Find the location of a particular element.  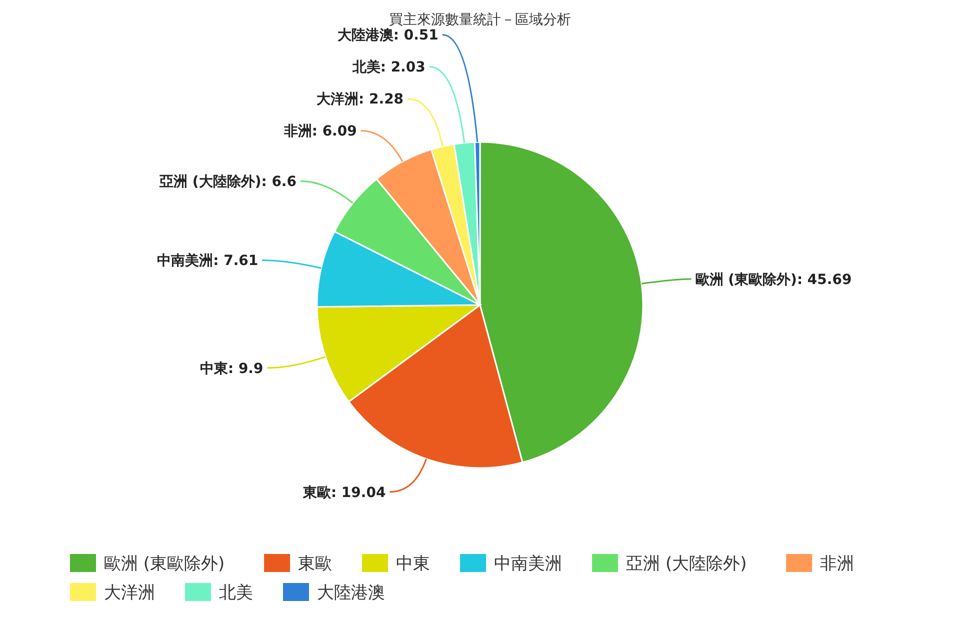

legend-label: 中南美洲 is located at coordinates (528, 564).